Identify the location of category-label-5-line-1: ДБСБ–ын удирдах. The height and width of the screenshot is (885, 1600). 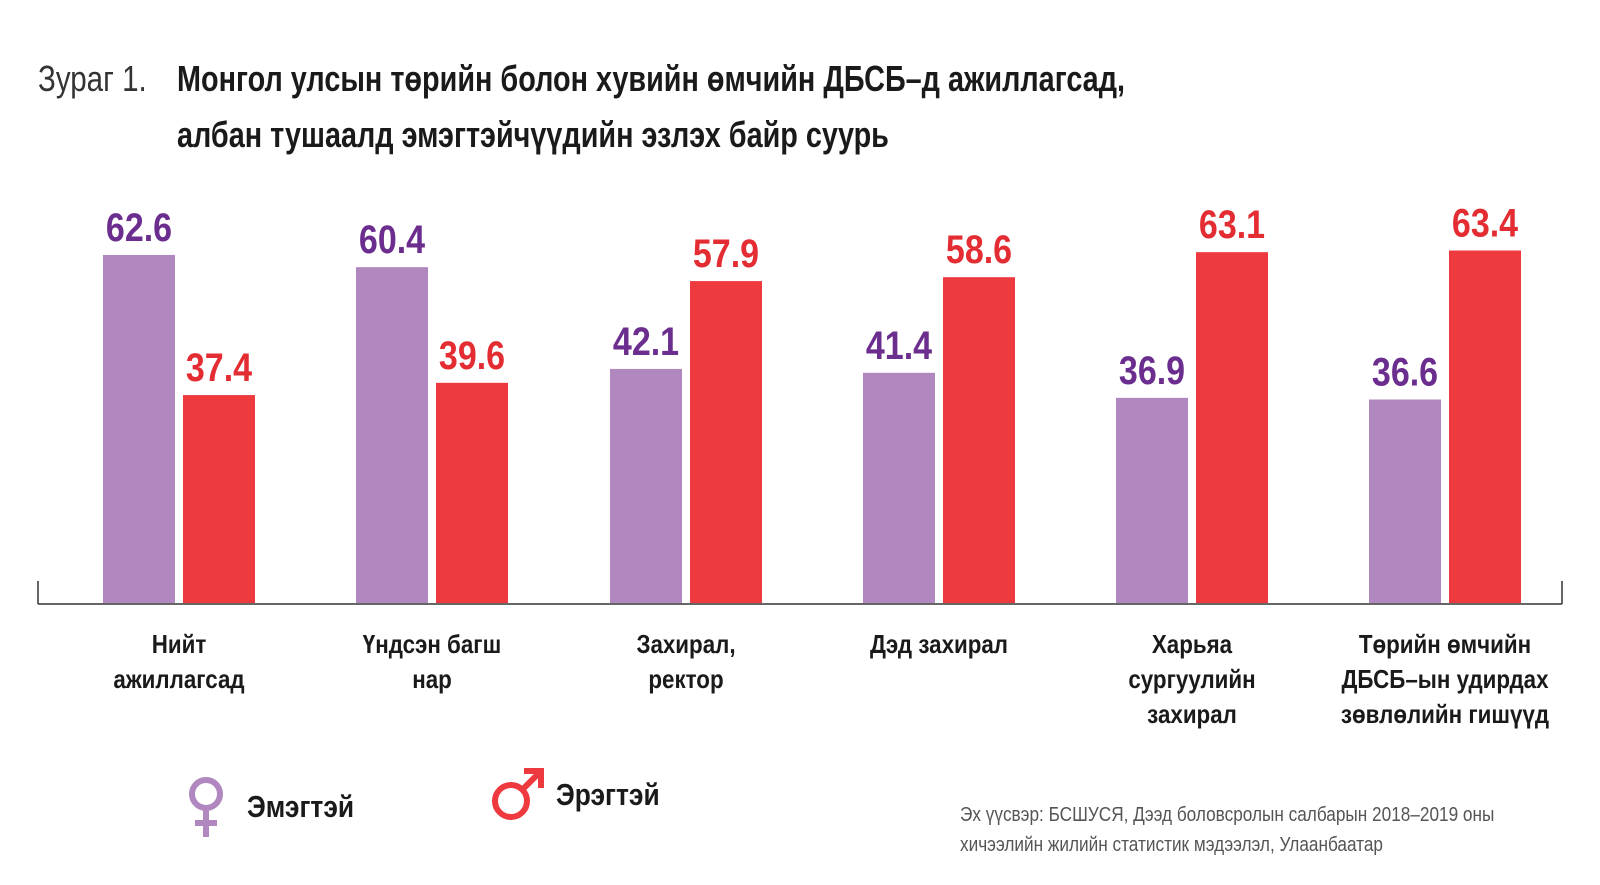
(1445, 679).